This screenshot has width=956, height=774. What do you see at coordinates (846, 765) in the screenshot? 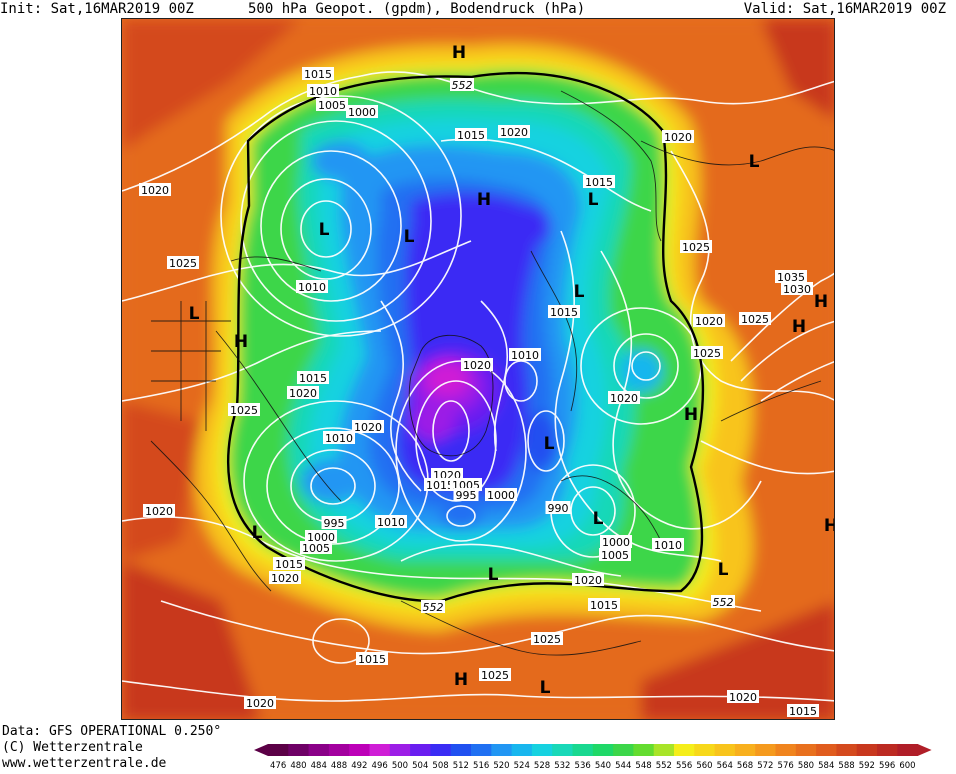
I see `legend-tick-label: 588` at bounding box center [846, 765].